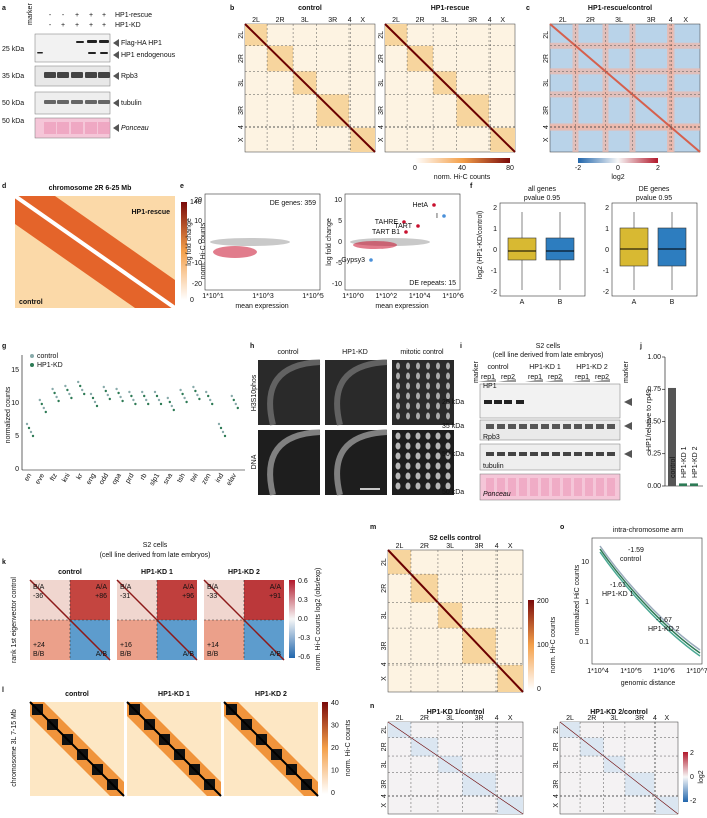  What do you see at coordinates (453, 454) in the screenshot?
I see `mw-label: 50 kDa` at bounding box center [453, 454].